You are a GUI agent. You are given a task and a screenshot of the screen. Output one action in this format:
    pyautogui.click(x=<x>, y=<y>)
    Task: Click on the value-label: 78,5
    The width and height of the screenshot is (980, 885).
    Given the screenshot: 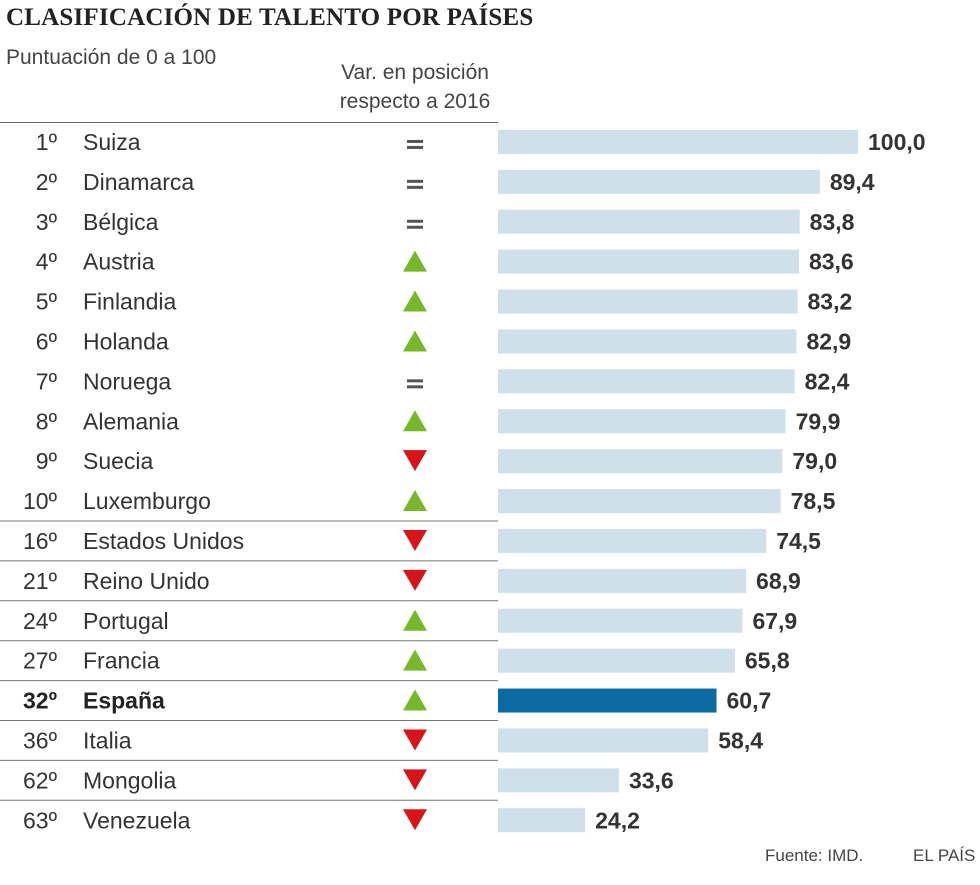 What is the action you would take?
    pyautogui.click(x=813, y=501)
    